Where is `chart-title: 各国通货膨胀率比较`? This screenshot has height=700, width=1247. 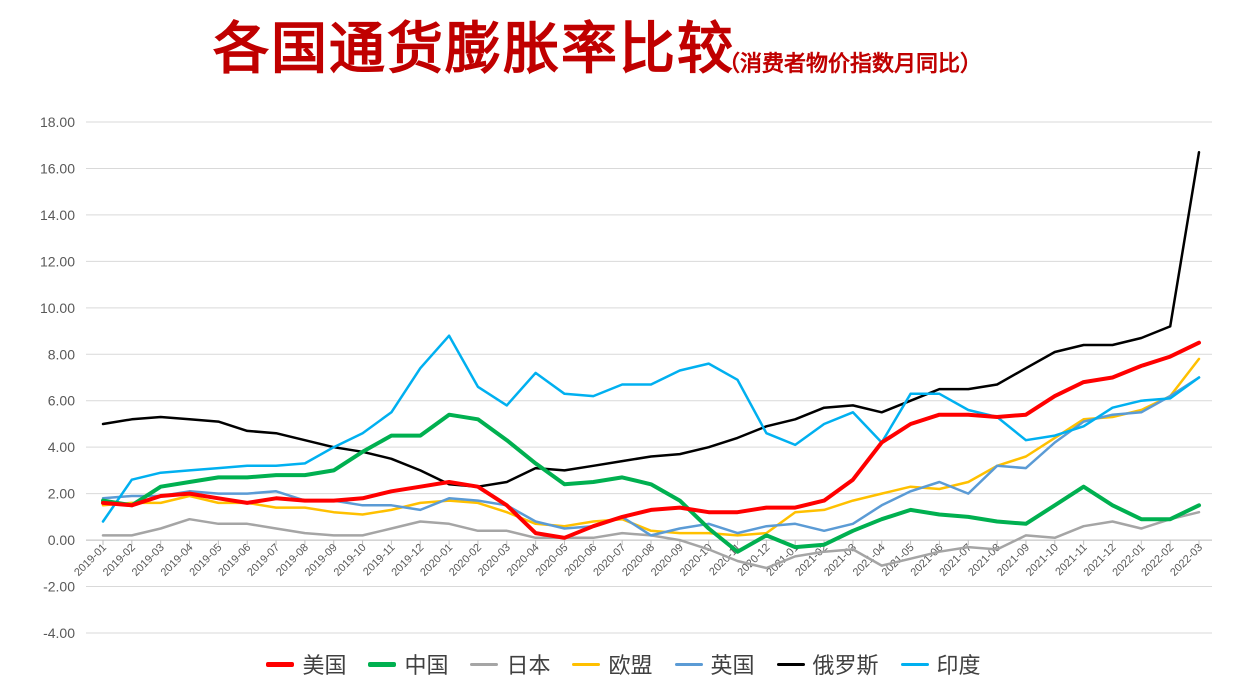 chart-title: 各国通货膨胀率比较 is located at coordinates (474, 49).